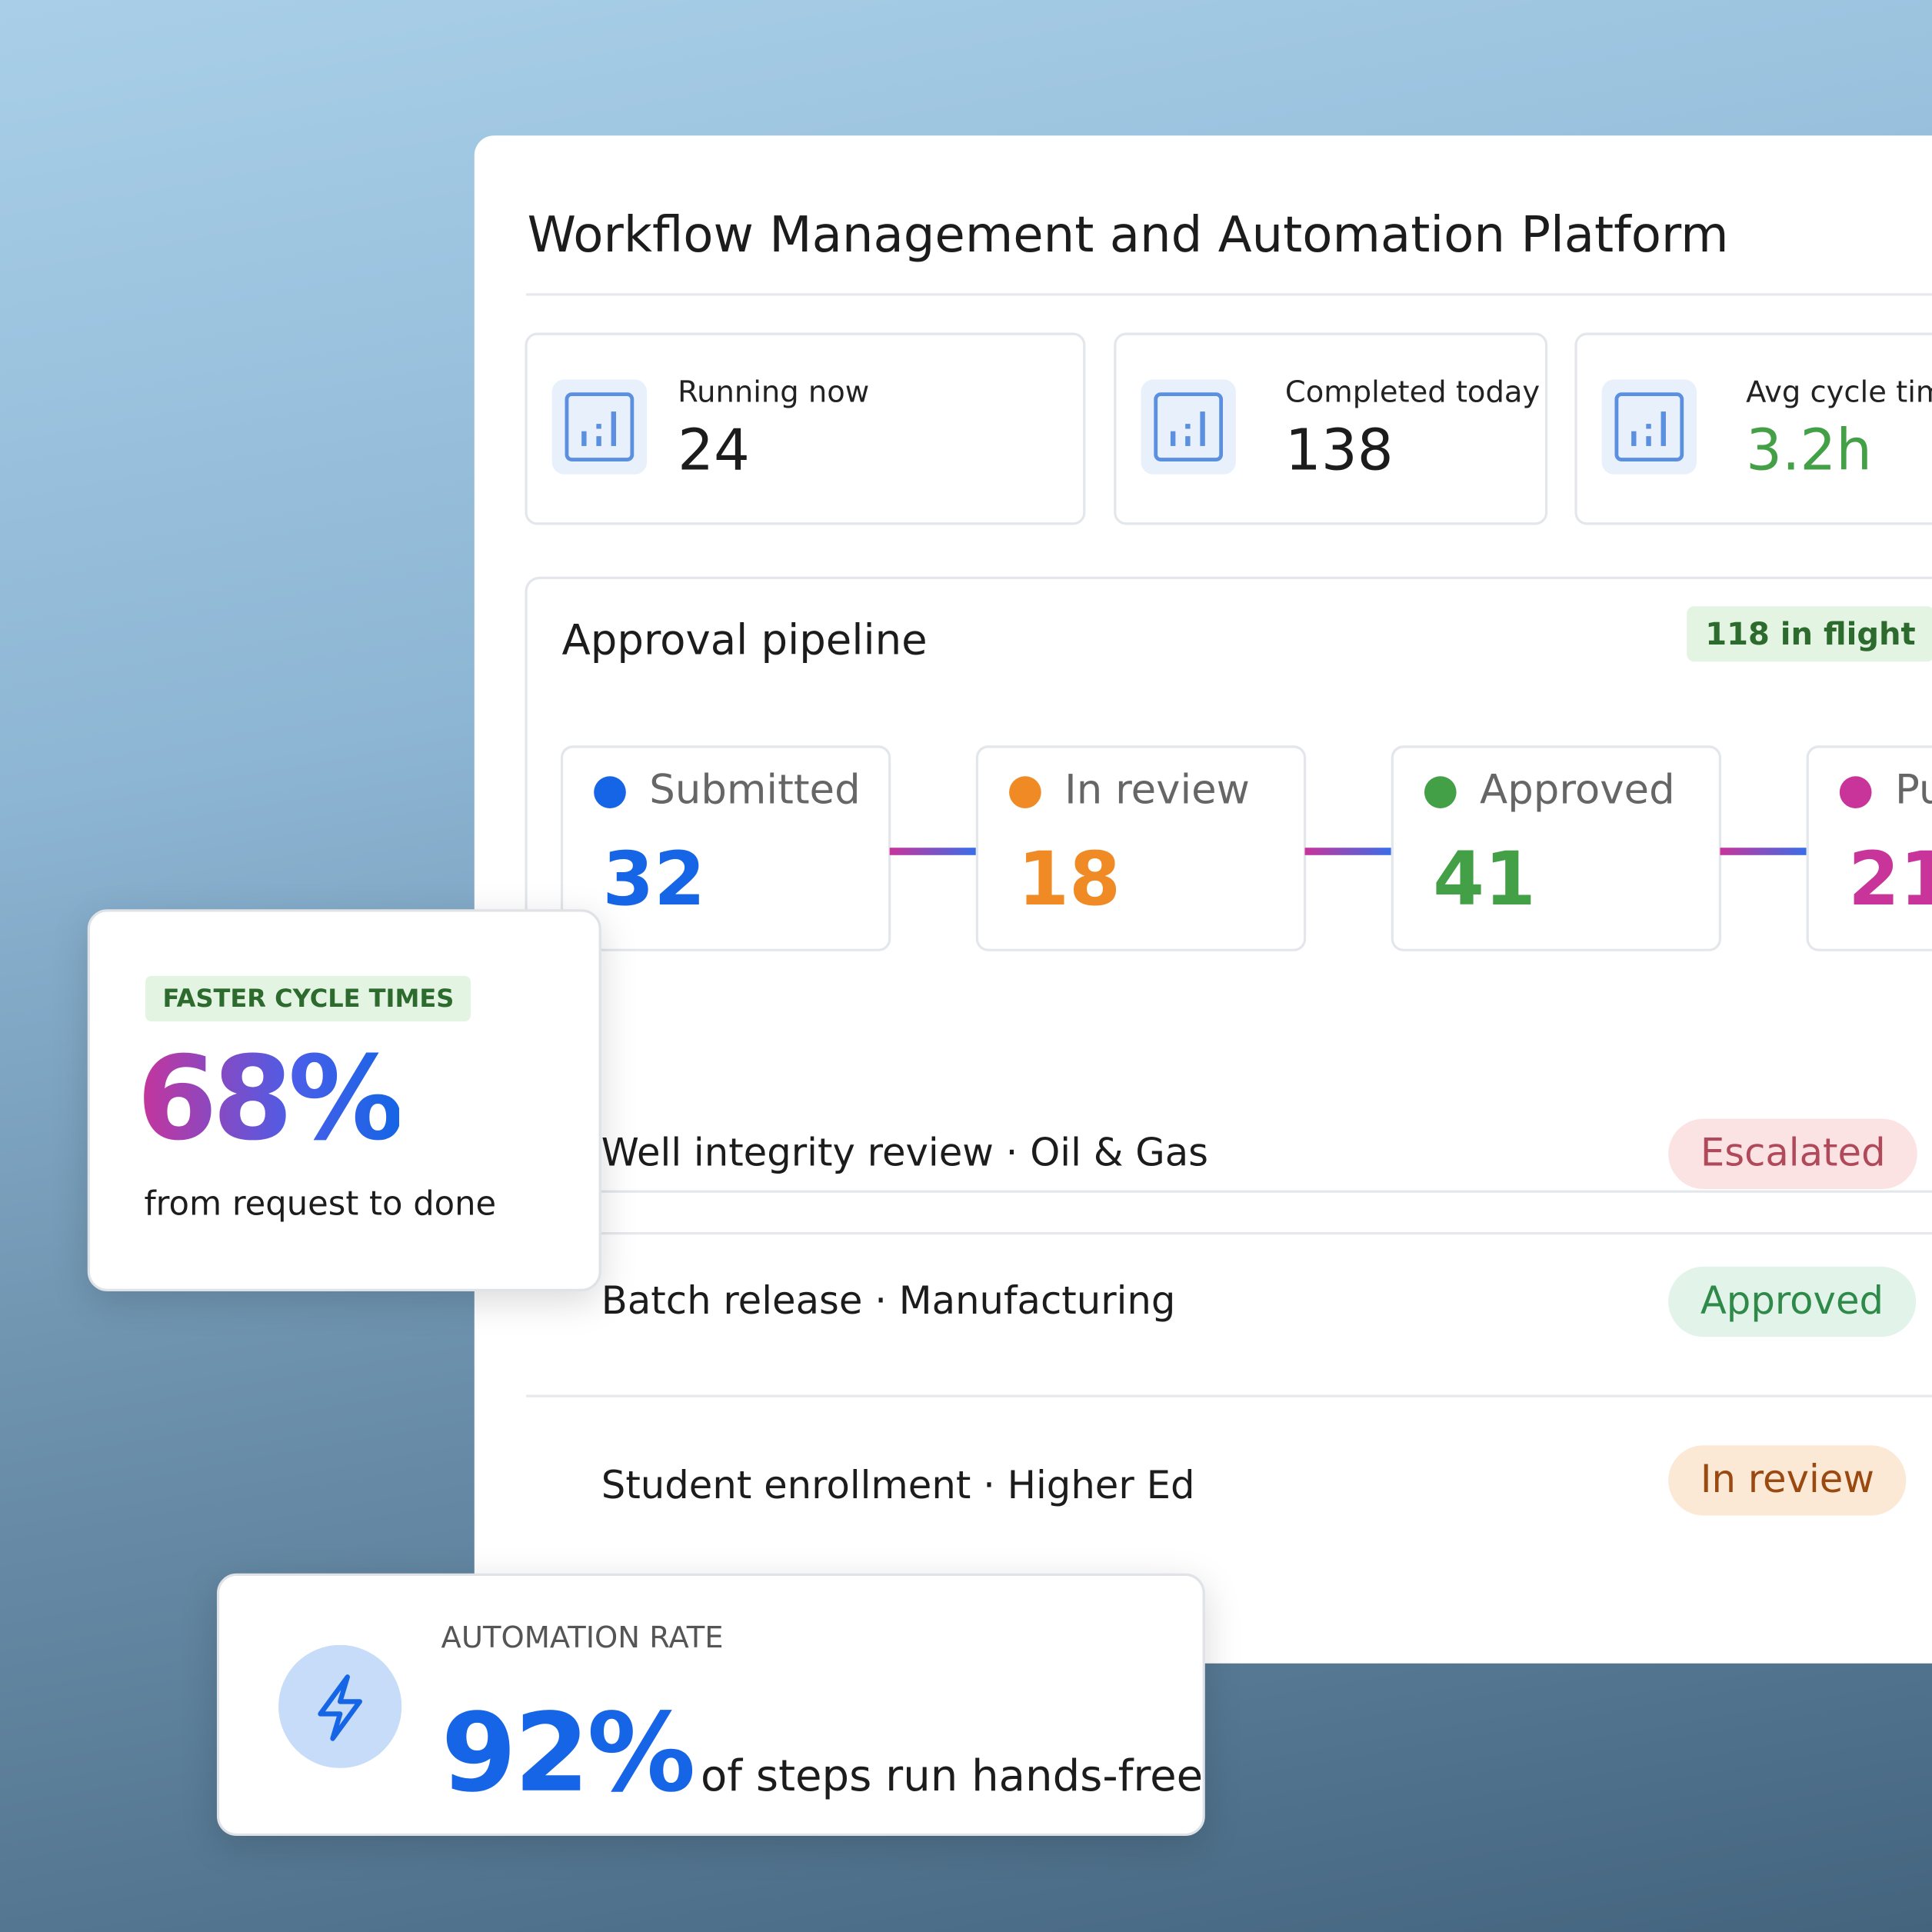 This screenshot has width=1932, height=1932. I want to click on stat-value: 138, so click(1339, 449).